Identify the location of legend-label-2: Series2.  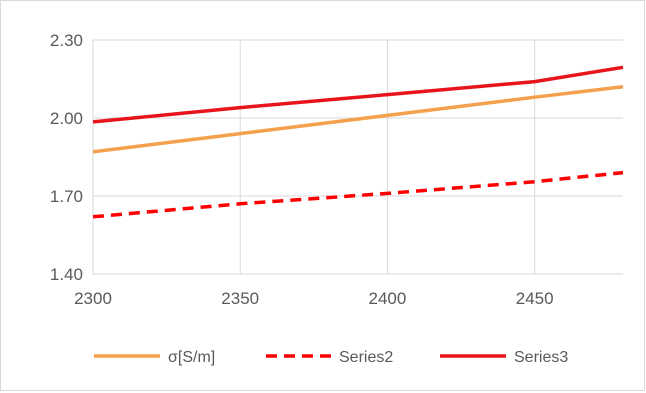
(366, 357).